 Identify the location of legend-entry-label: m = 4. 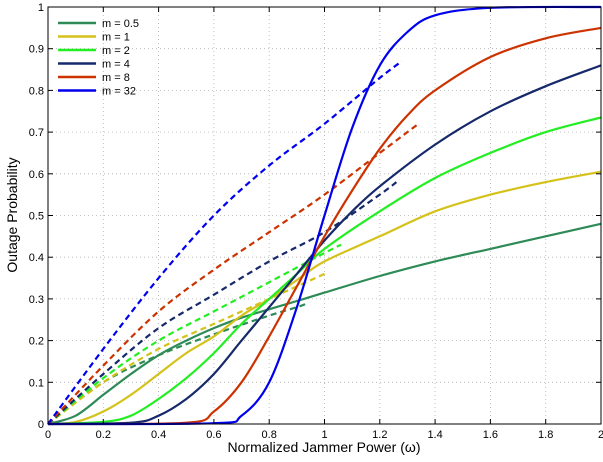
(116, 65).